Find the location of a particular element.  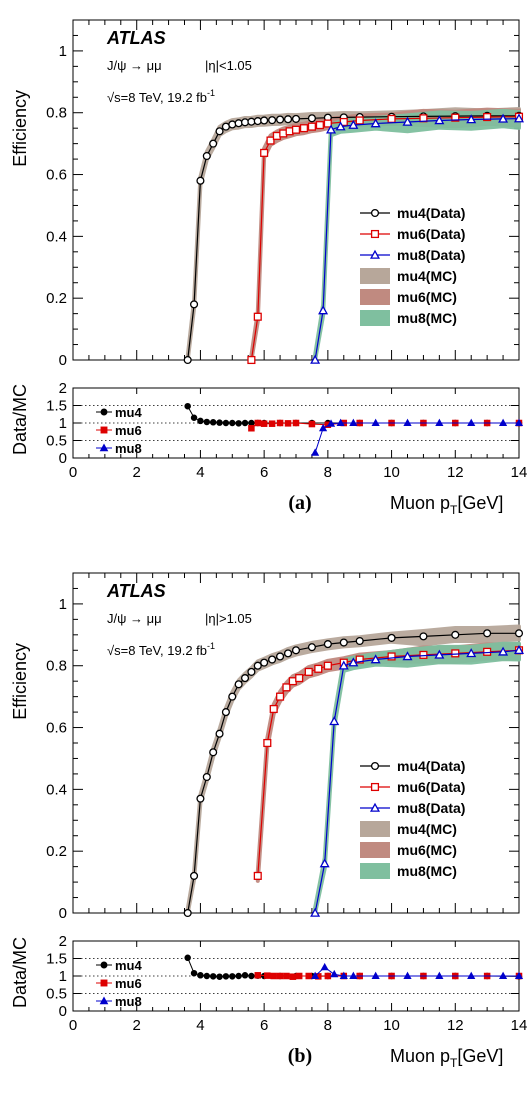

legend-band-swatch is located at coordinates (375, 297).